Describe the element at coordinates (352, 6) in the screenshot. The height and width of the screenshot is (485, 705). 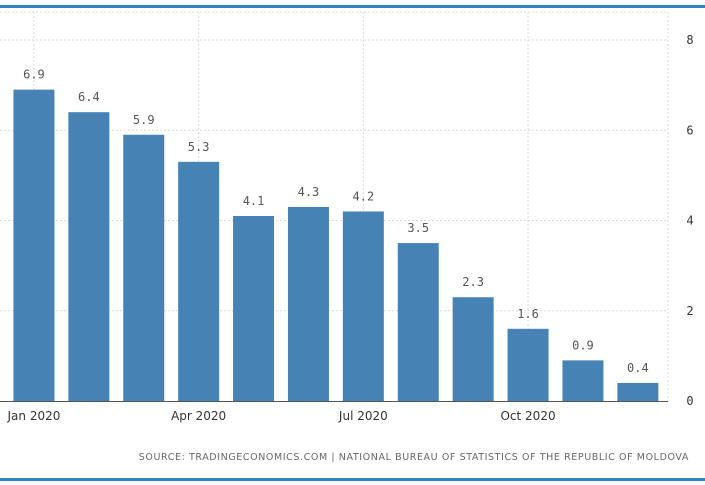
I see `top-border-line` at that location.